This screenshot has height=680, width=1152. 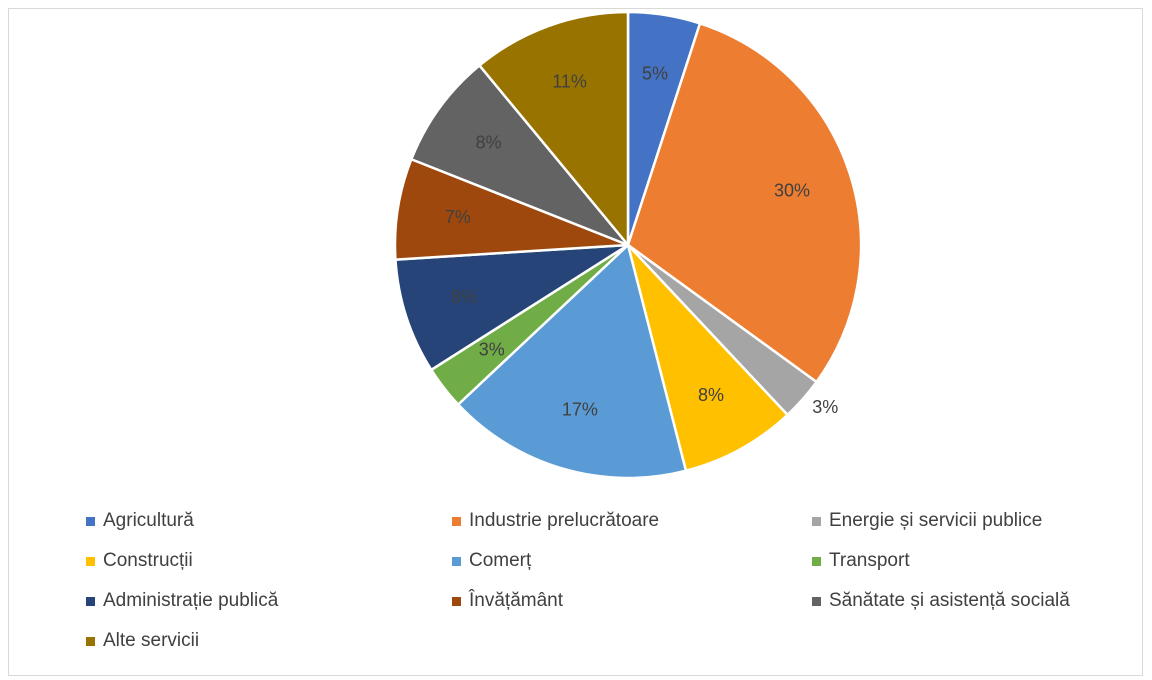 I want to click on slice-data-label-8: 8%, so click(x=489, y=142).